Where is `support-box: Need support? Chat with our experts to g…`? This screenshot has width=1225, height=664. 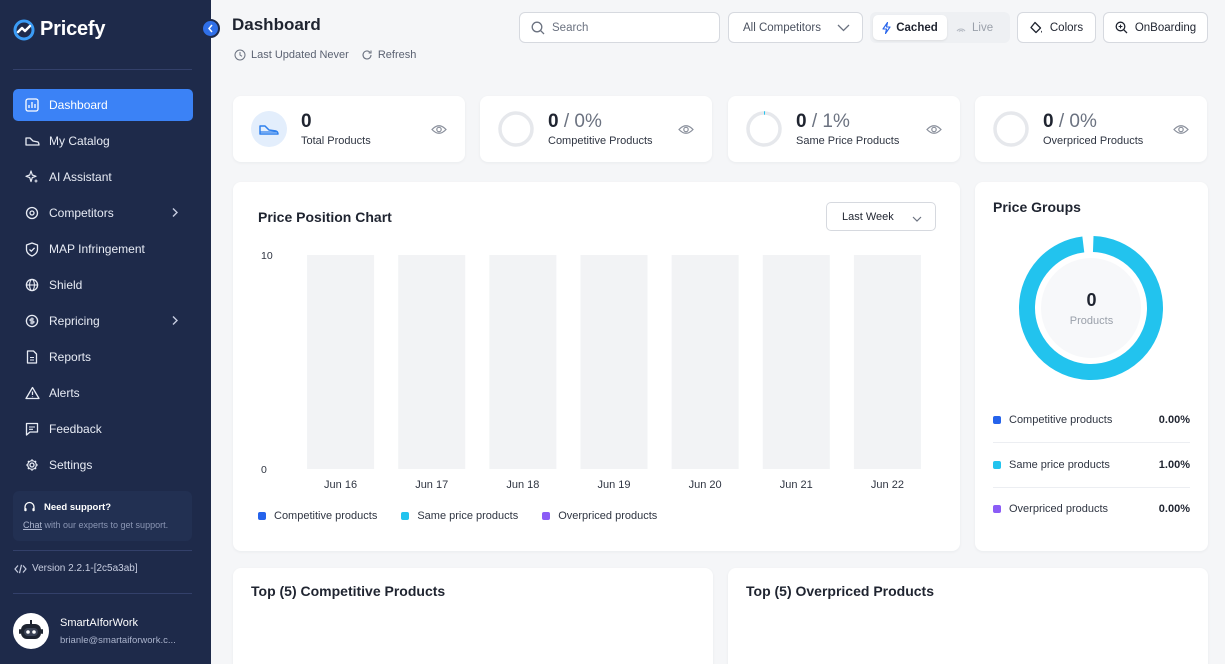
support-box: Need support? Chat with our experts to g… is located at coordinates (102, 516).